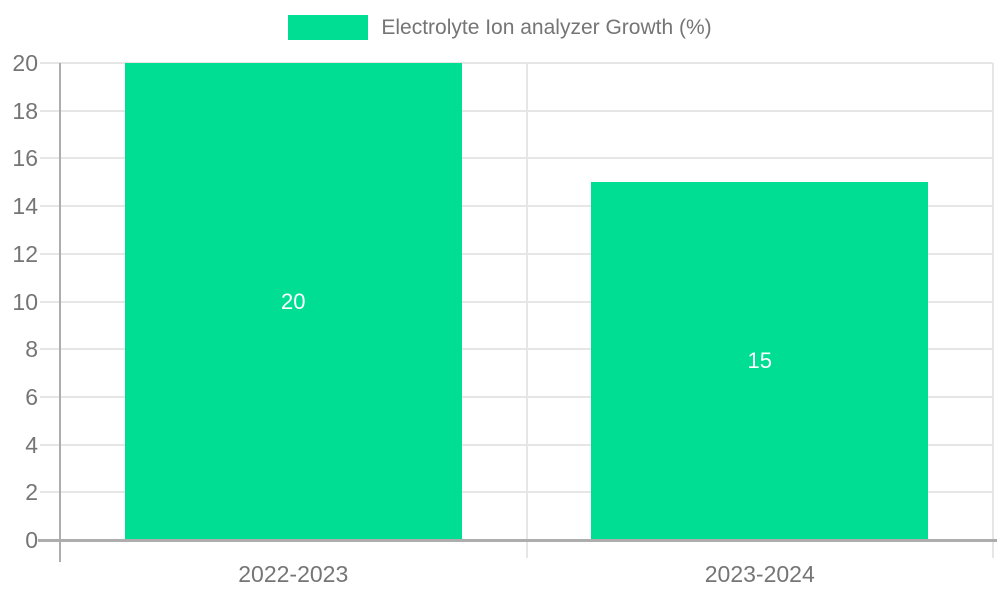 The height and width of the screenshot is (600, 1000). I want to click on x-axis-line, so click(517, 540).